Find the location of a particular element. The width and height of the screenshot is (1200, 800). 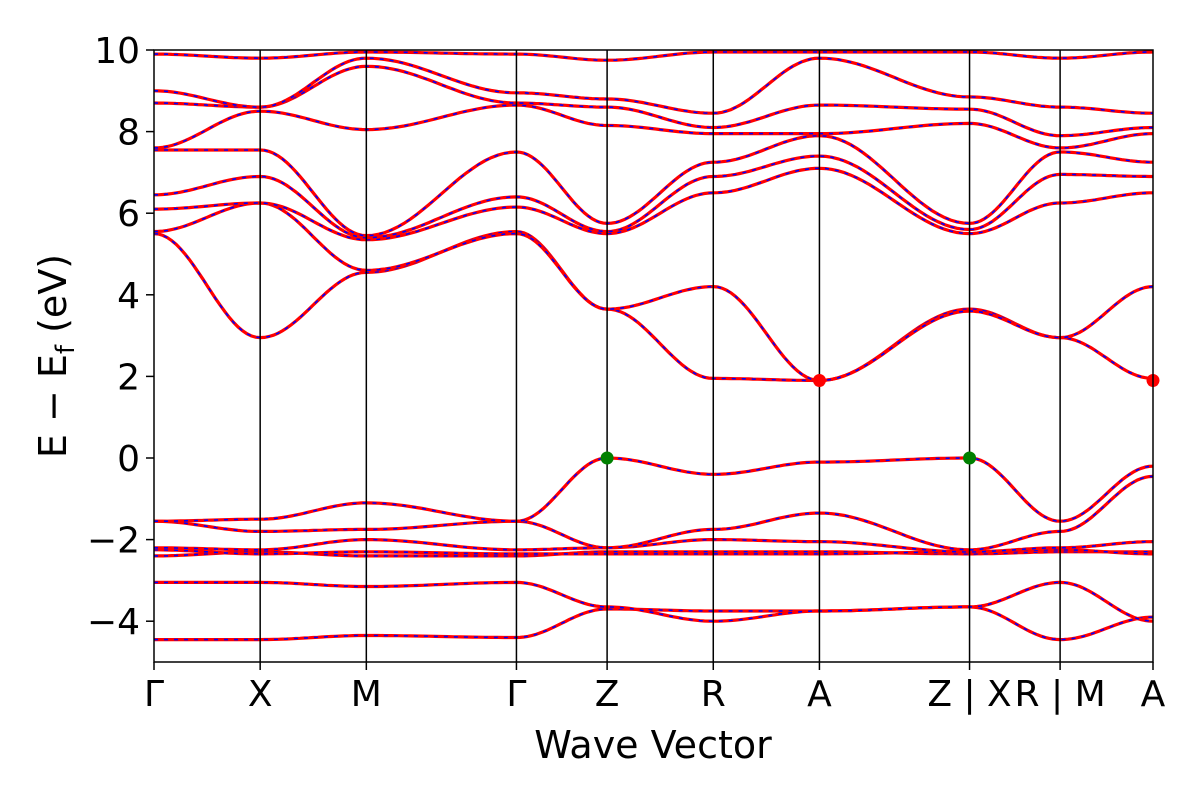

y-tick-label-1: −2 is located at coordinates (113, 541).